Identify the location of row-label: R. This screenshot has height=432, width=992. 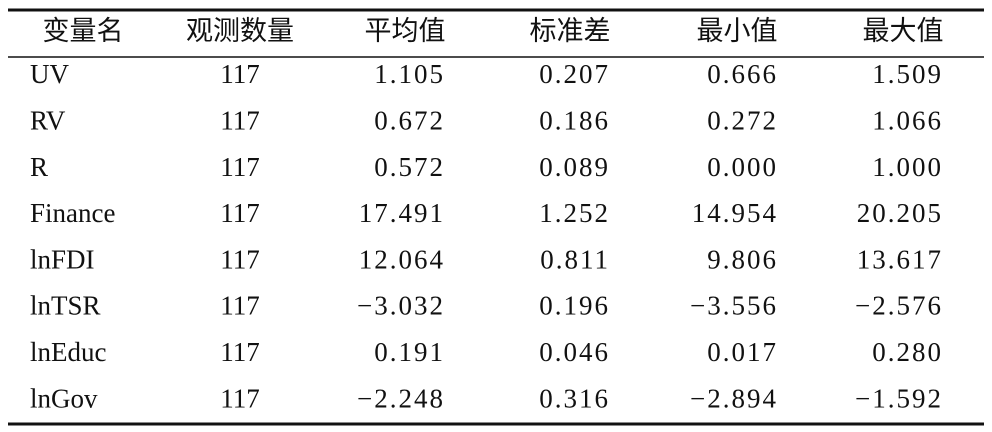
(39, 167).